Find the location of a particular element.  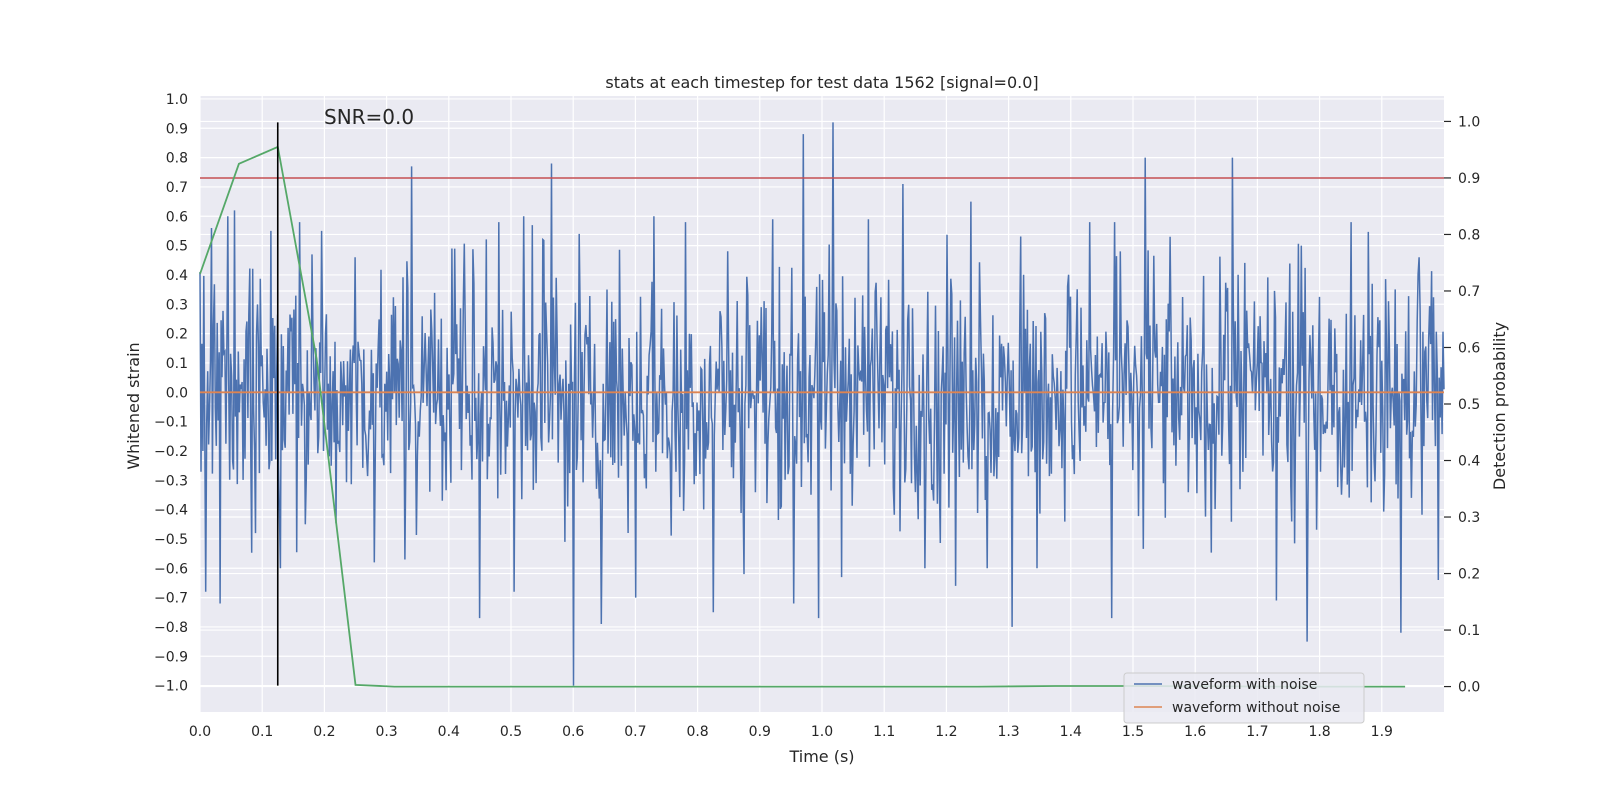

x-tick-label: 0.1 is located at coordinates (262, 732).